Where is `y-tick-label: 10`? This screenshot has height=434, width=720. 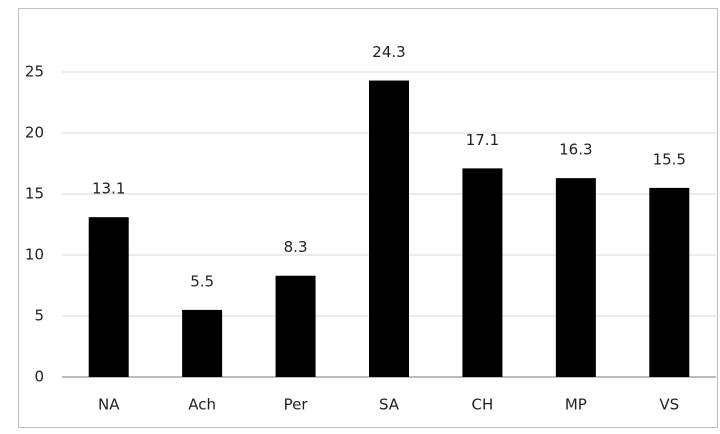
y-tick-label: 10 is located at coordinates (34, 255).